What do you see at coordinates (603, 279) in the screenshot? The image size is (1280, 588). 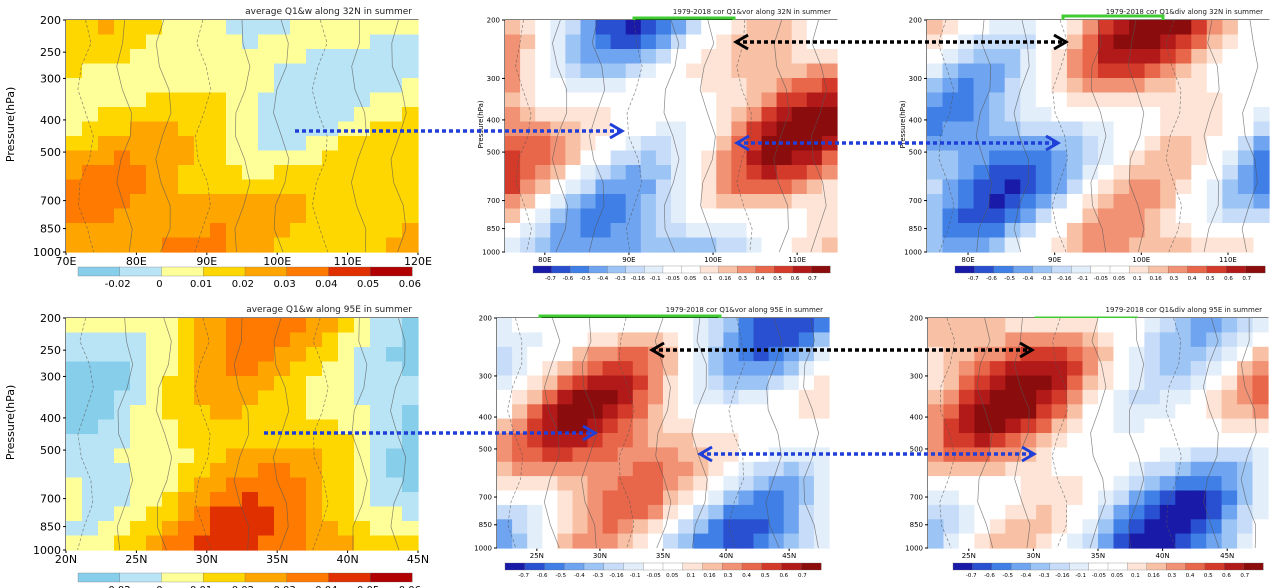 I see `colorbar-label: -0.4` at bounding box center [603, 279].